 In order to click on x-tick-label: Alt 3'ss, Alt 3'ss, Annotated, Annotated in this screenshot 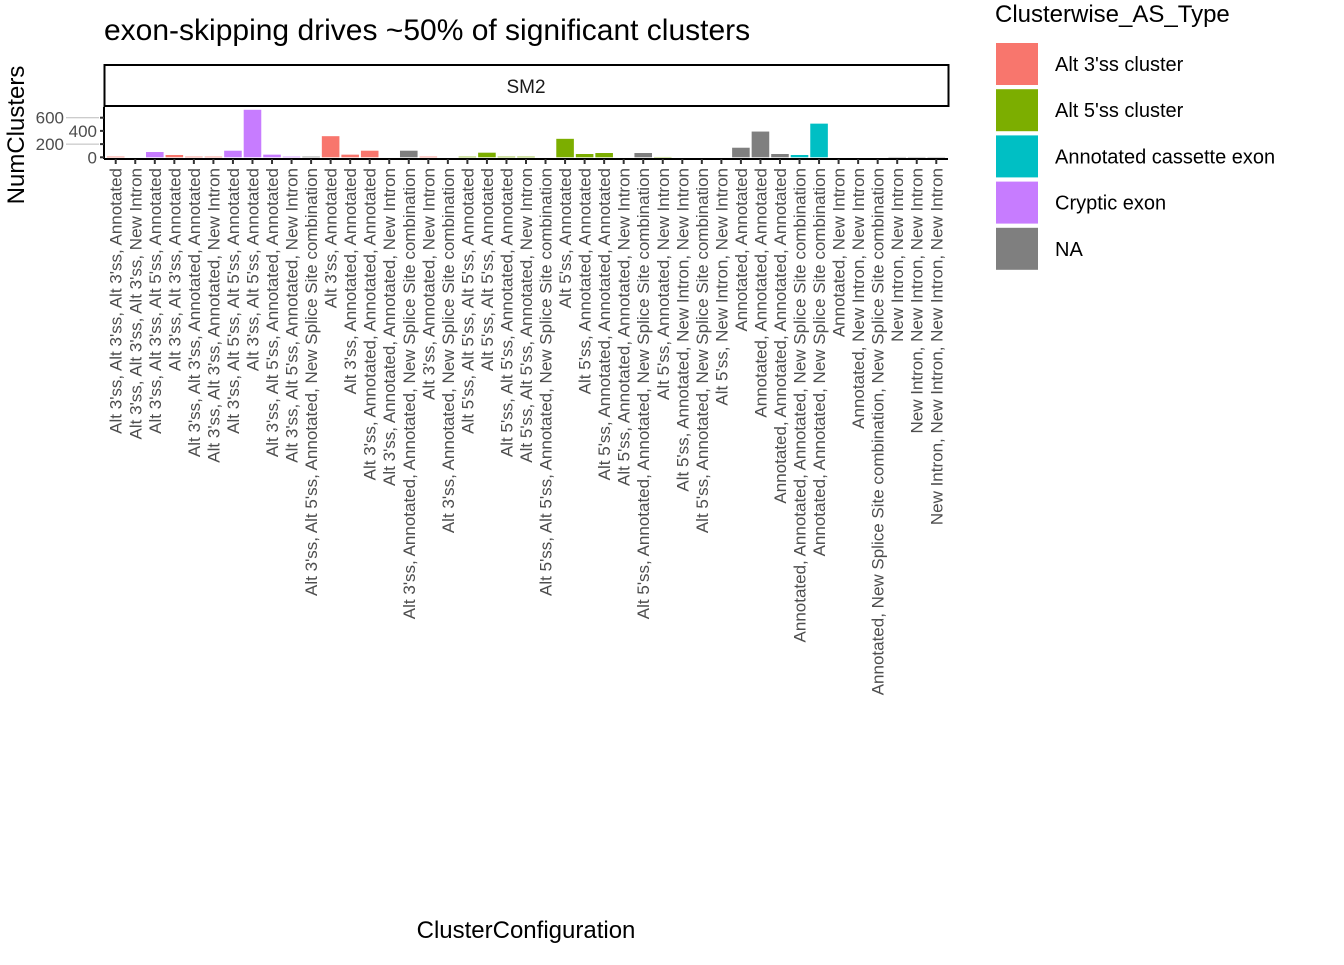, I will do `click(194, 312)`.